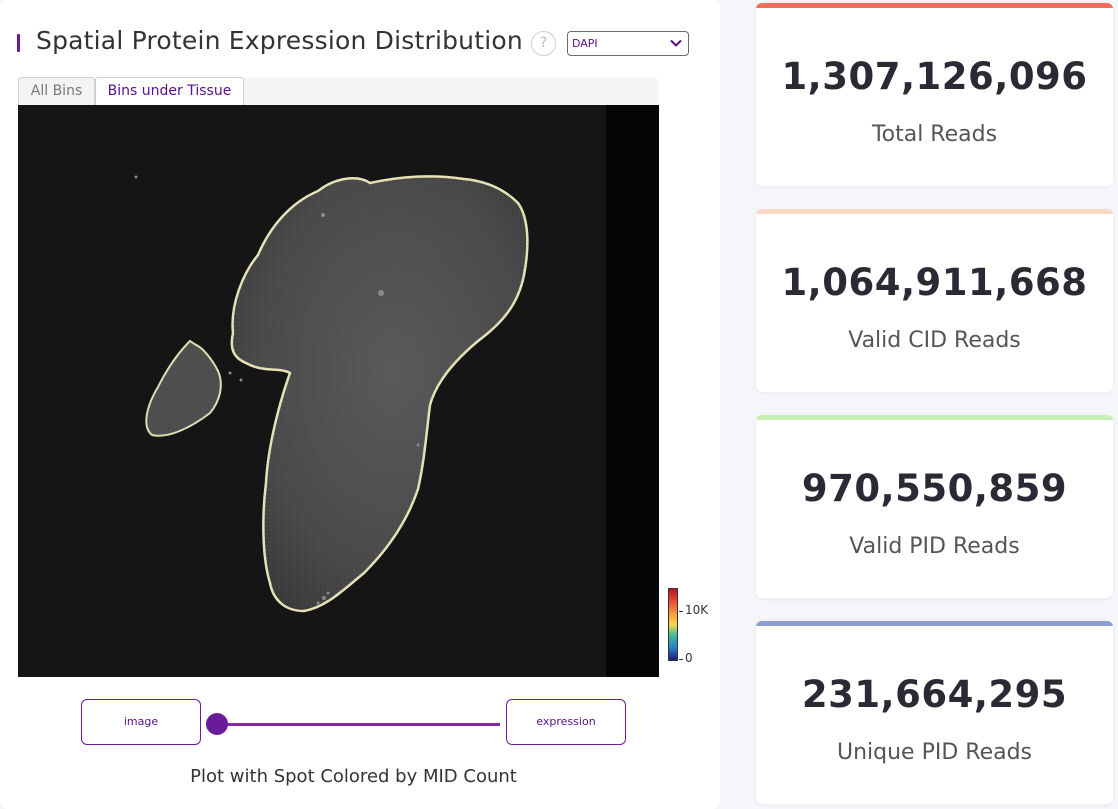  What do you see at coordinates (279, 40) in the screenshot?
I see `page-title: Spatial Protein Expression Distribution` at bounding box center [279, 40].